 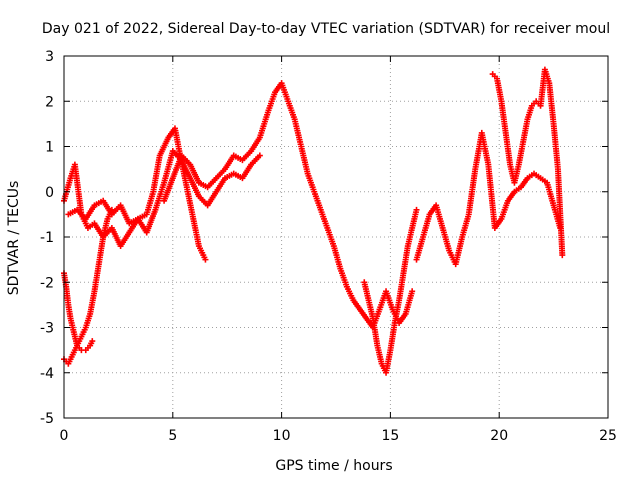 I want to click on y-axis-label: SDTVAR / TECUs, so click(x=14, y=238).